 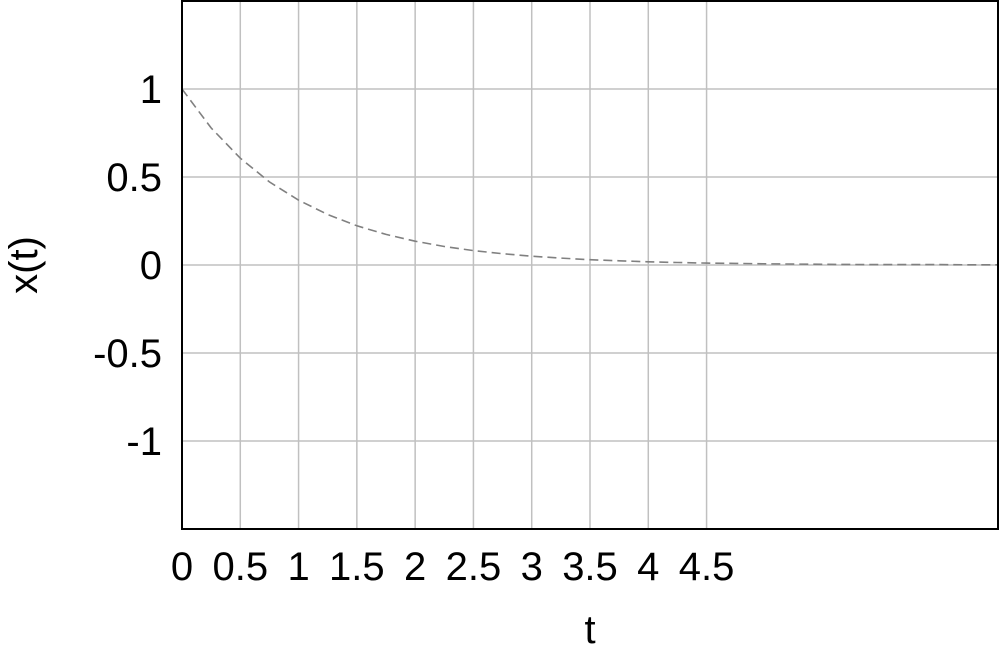 I want to click on y-tick-label: -1, so click(x=144, y=442).